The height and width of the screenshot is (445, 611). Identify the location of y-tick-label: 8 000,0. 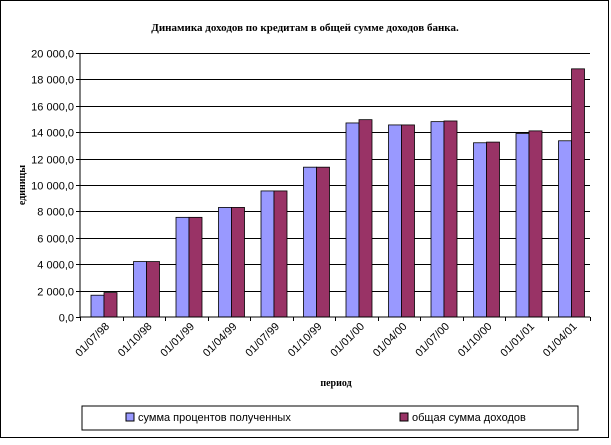
(55, 213).